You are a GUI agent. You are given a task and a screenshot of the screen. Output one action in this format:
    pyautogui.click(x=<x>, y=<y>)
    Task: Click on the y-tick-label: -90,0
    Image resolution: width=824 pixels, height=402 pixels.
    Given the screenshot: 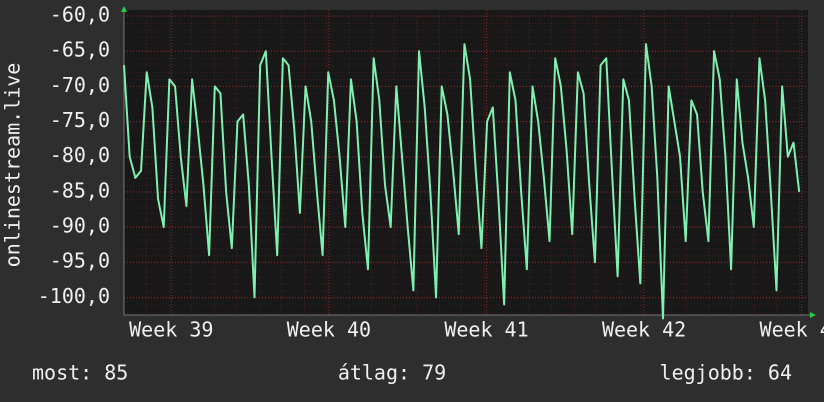 What is the action you would take?
    pyautogui.click(x=80, y=226)
    